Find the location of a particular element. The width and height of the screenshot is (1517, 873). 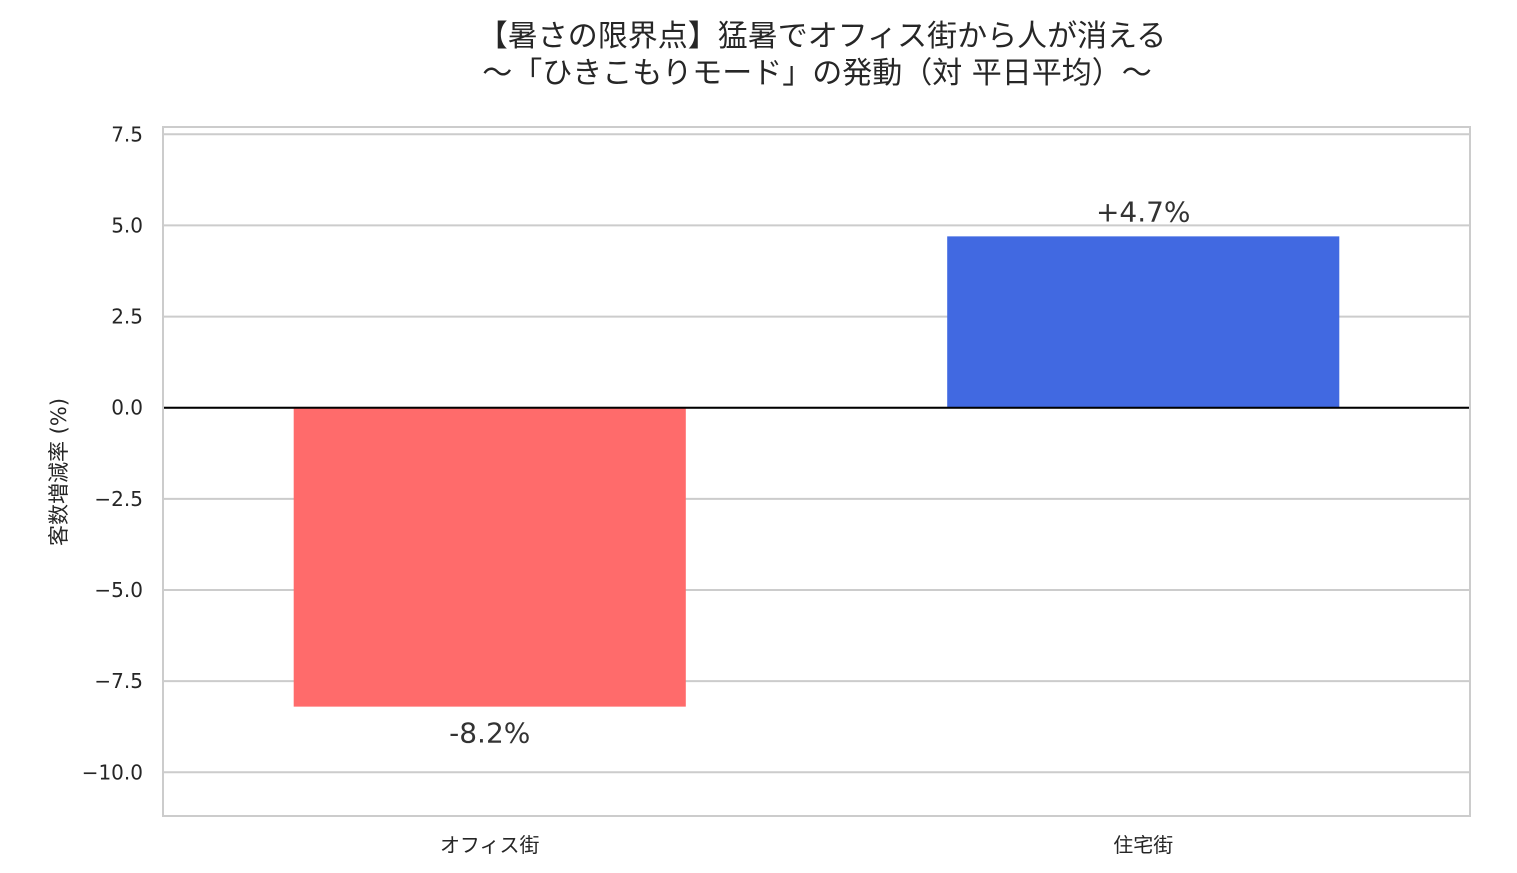

y-tick-label: −10.0 is located at coordinates (112, 772).